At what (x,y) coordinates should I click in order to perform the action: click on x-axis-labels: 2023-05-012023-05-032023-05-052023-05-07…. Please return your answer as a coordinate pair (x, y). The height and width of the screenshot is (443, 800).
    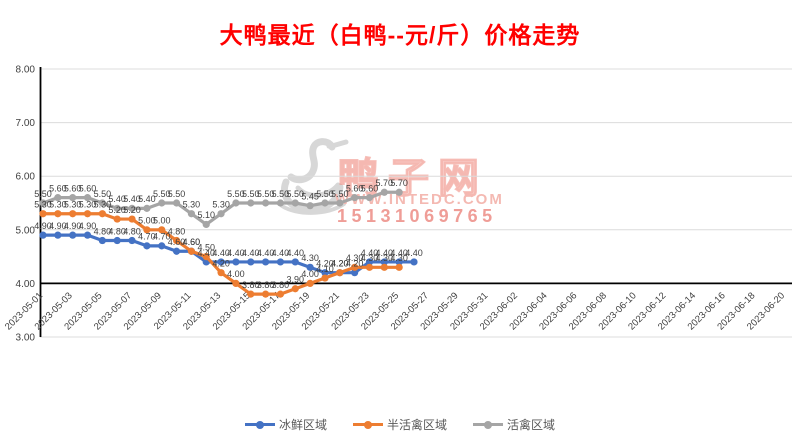
    Looking at the image, I should click on (395, 311).